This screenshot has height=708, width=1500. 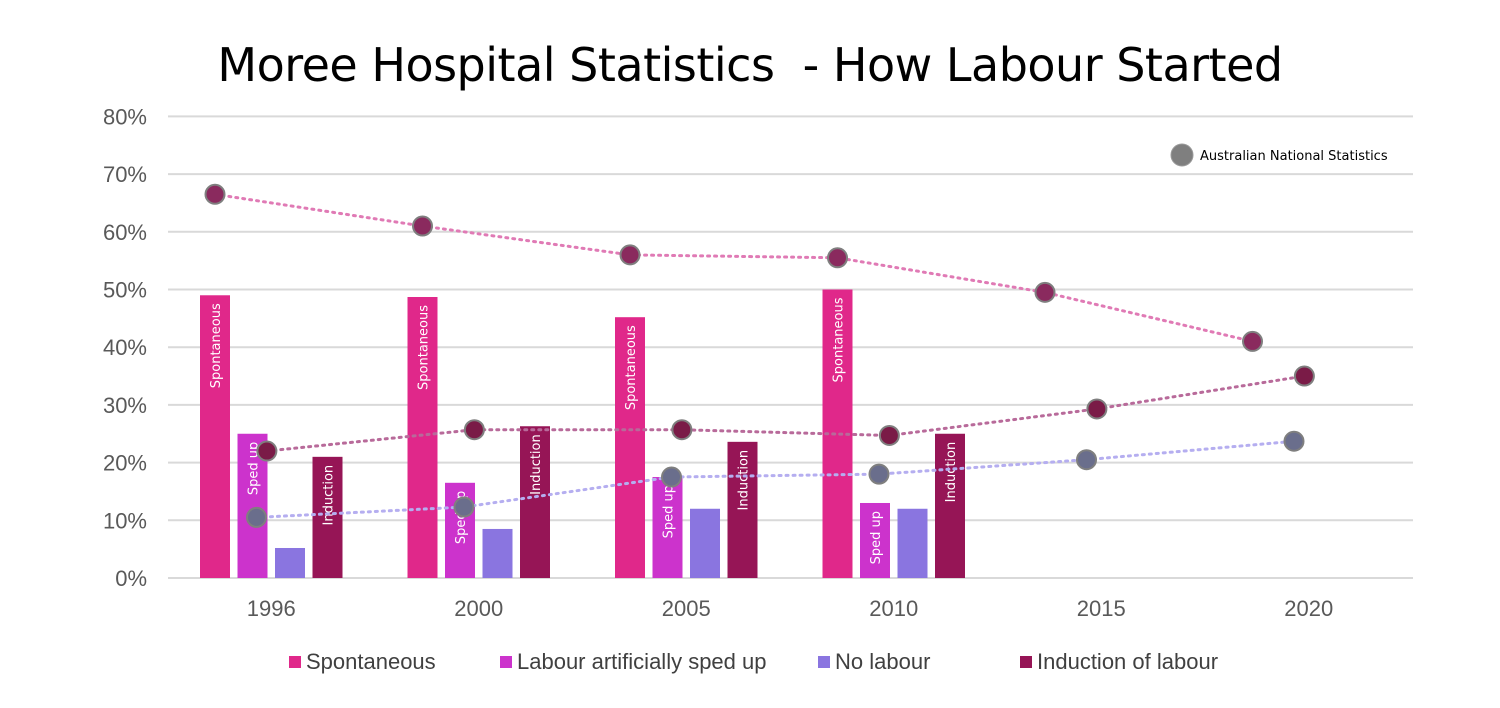 What do you see at coordinates (478, 608) in the screenshot?
I see `x-tick-label: 2000` at bounding box center [478, 608].